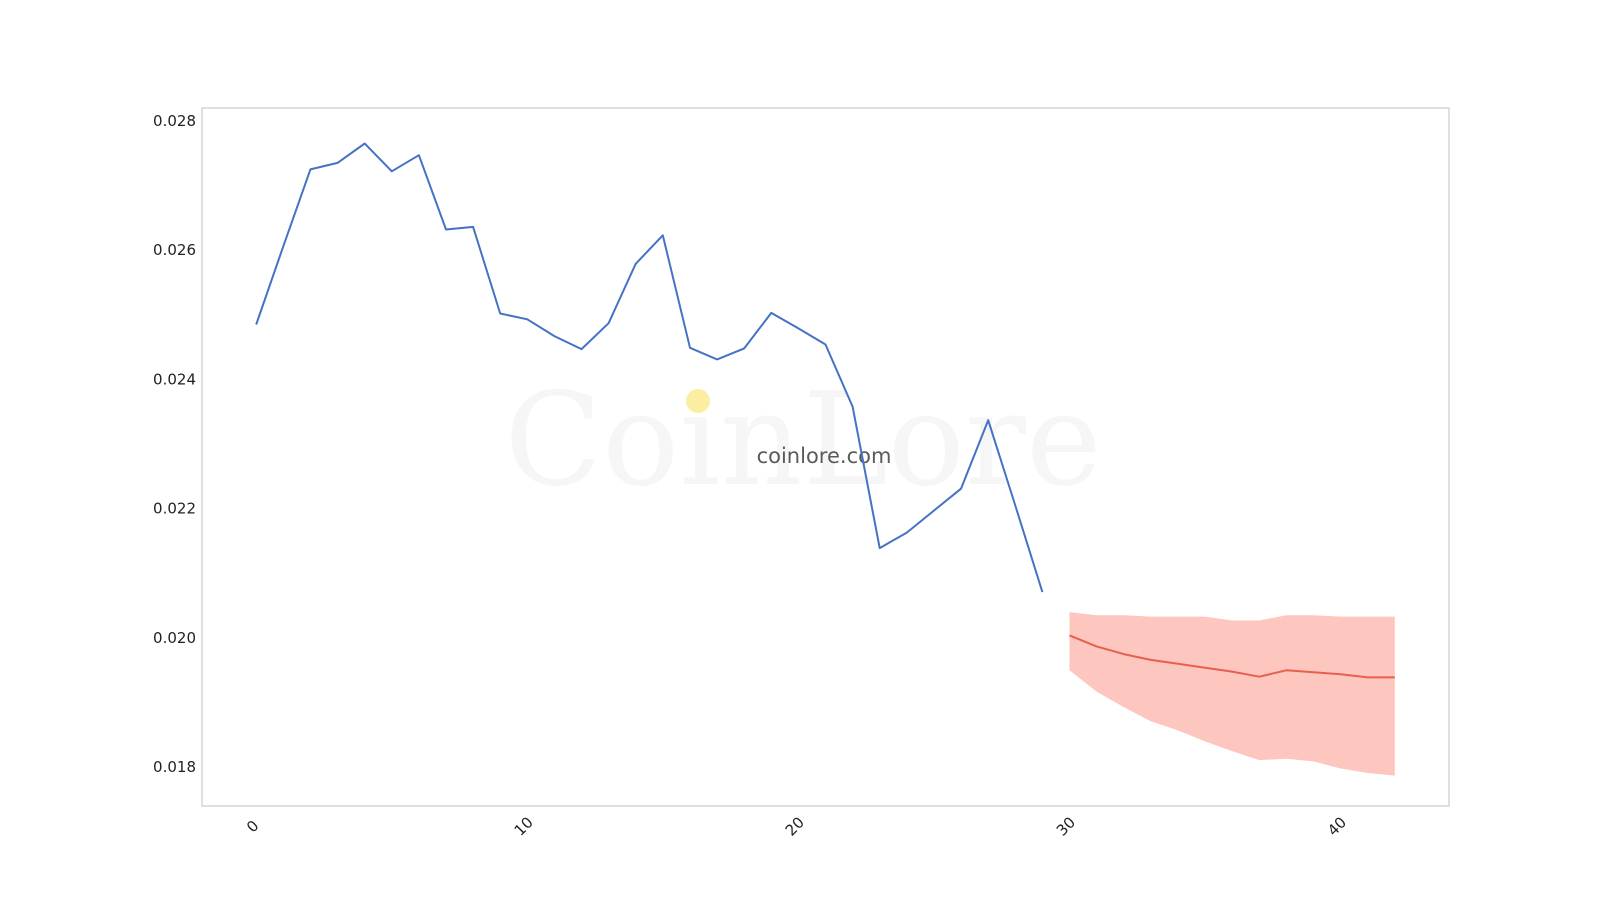 This screenshot has width=1600, height=900. I want to click on x-tick-label: 30, so click(1066, 826).